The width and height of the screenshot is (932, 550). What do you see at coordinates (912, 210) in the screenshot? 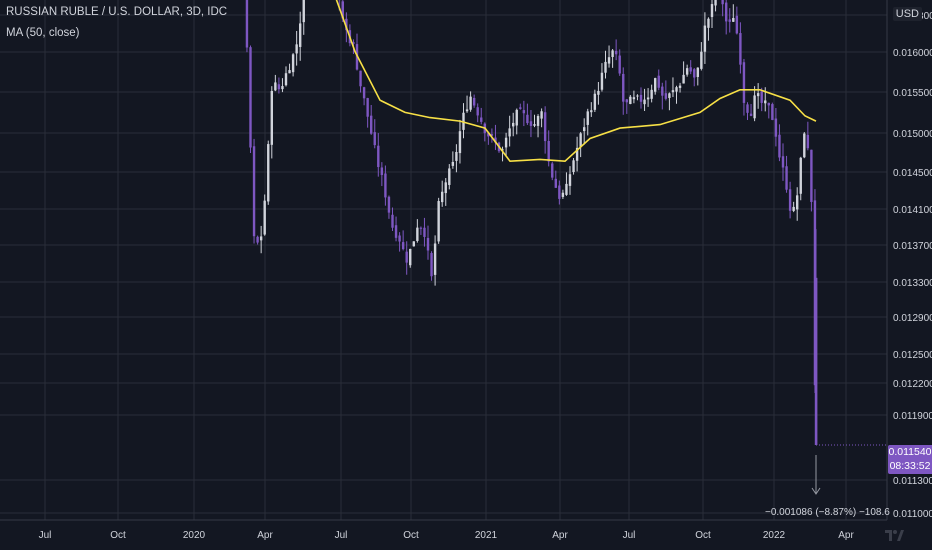
I see `y-tick-label: 0.014100` at bounding box center [912, 210].